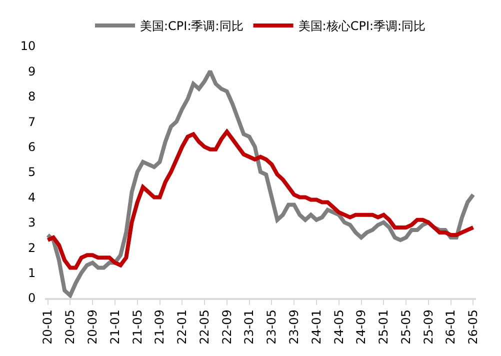 Image resolution: width=501 pixels, height=356 pixels. What do you see at coordinates (32, 247) in the screenshot?
I see `y-tick-label: 2` at bounding box center [32, 247].